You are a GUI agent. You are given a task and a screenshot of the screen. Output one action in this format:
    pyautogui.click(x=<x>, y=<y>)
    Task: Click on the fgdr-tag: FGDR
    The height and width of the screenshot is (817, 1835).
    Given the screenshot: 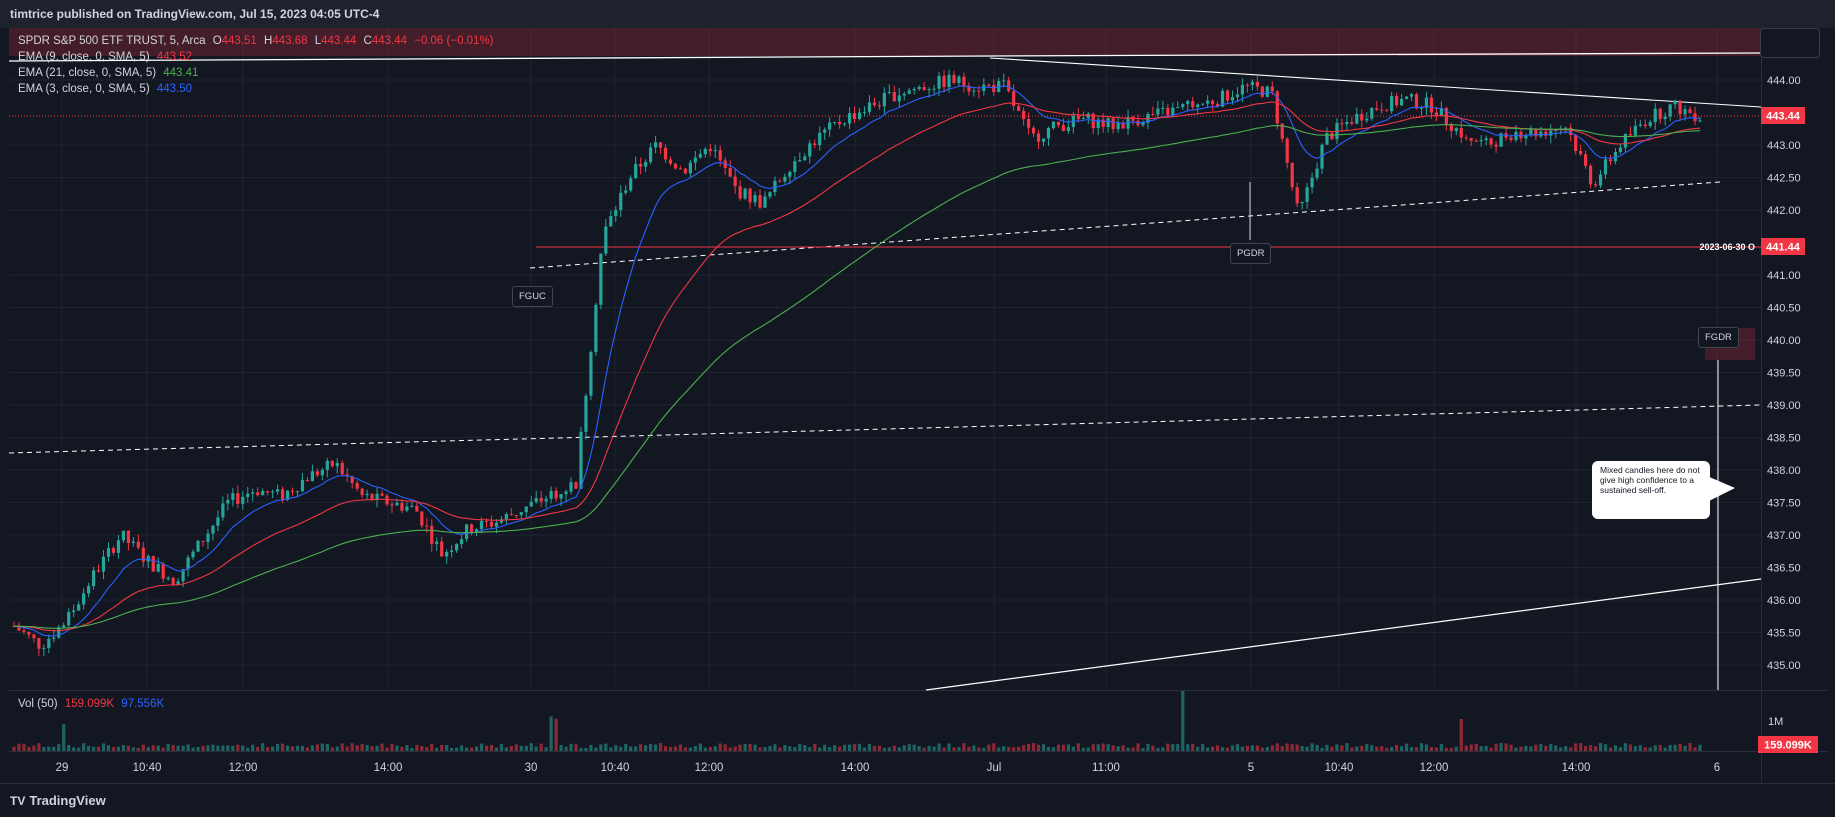 What is the action you would take?
    pyautogui.click(x=1718, y=337)
    